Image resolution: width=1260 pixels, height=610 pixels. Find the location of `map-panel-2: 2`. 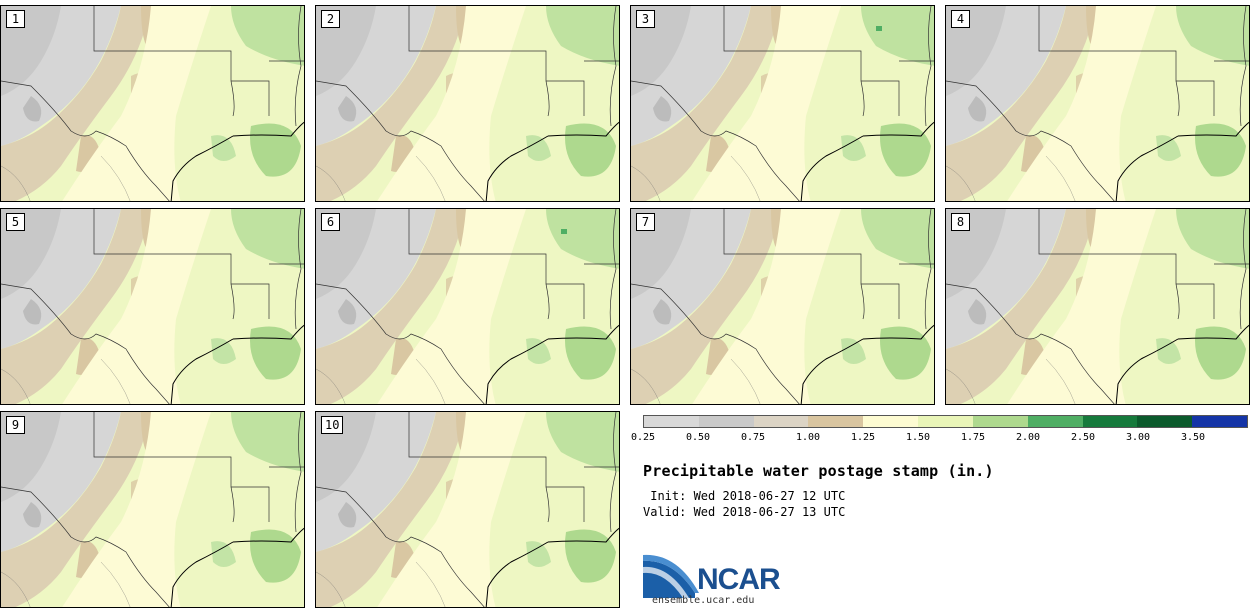

map-panel-2: 2 is located at coordinates (467, 103).